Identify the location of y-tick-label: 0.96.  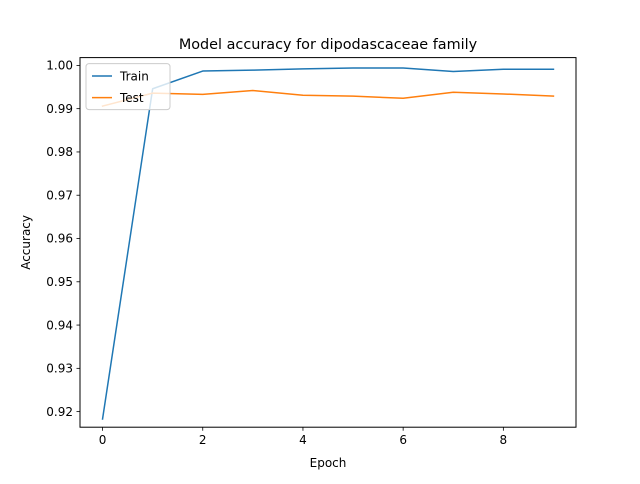
(59, 239).